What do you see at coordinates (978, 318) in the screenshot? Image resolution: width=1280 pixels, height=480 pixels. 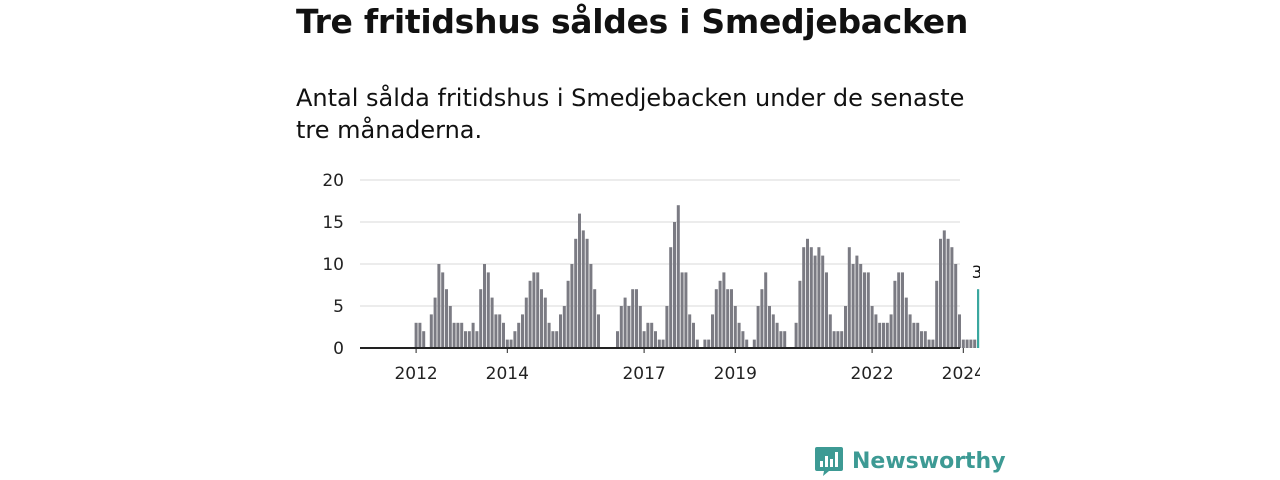 I see `highlighted-bar` at bounding box center [978, 318].